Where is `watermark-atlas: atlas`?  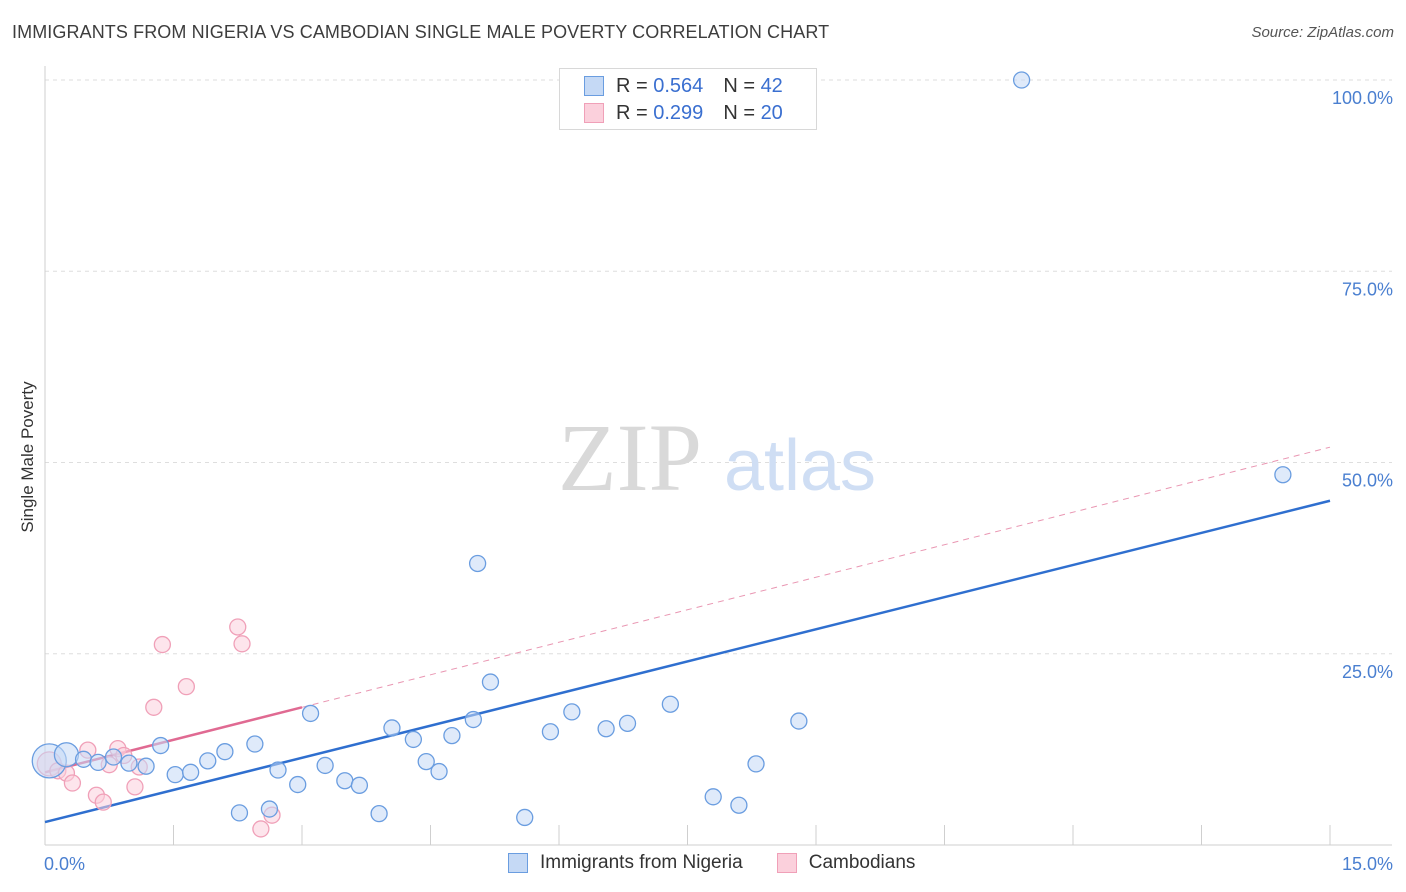 watermark-atlas: atlas is located at coordinates (800, 466).